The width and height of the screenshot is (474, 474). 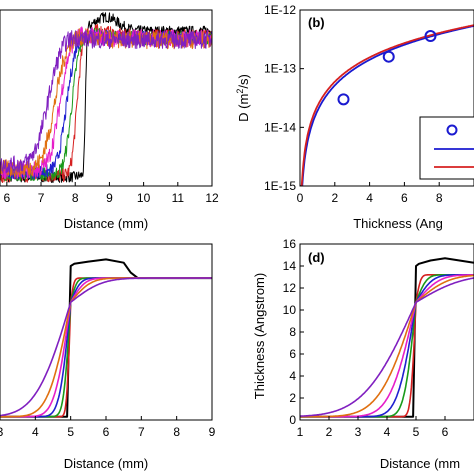 I want to click on panel-a-x-tick-label: 8, so click(x=75, y=198).